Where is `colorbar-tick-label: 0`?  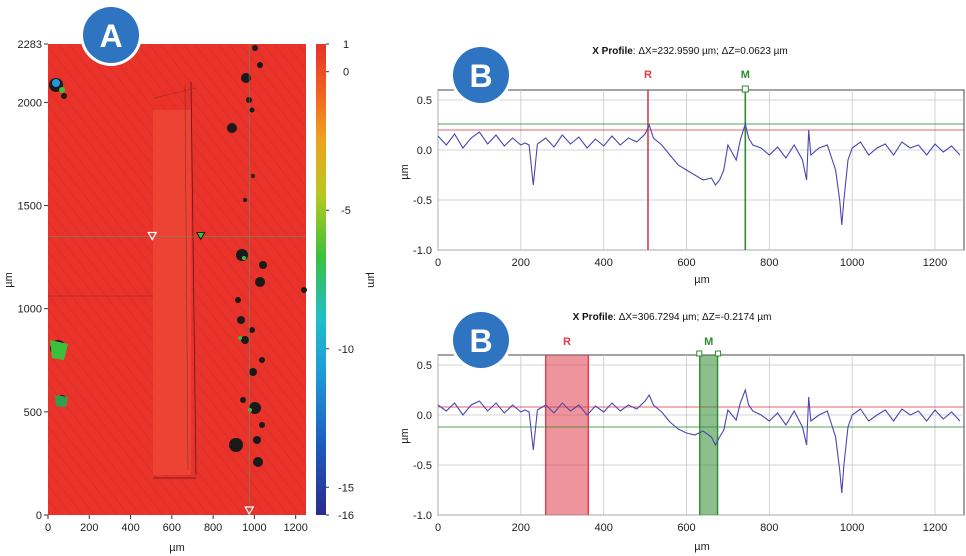
colorbar-tick-label: 0 is located at coordinates (346, 73).